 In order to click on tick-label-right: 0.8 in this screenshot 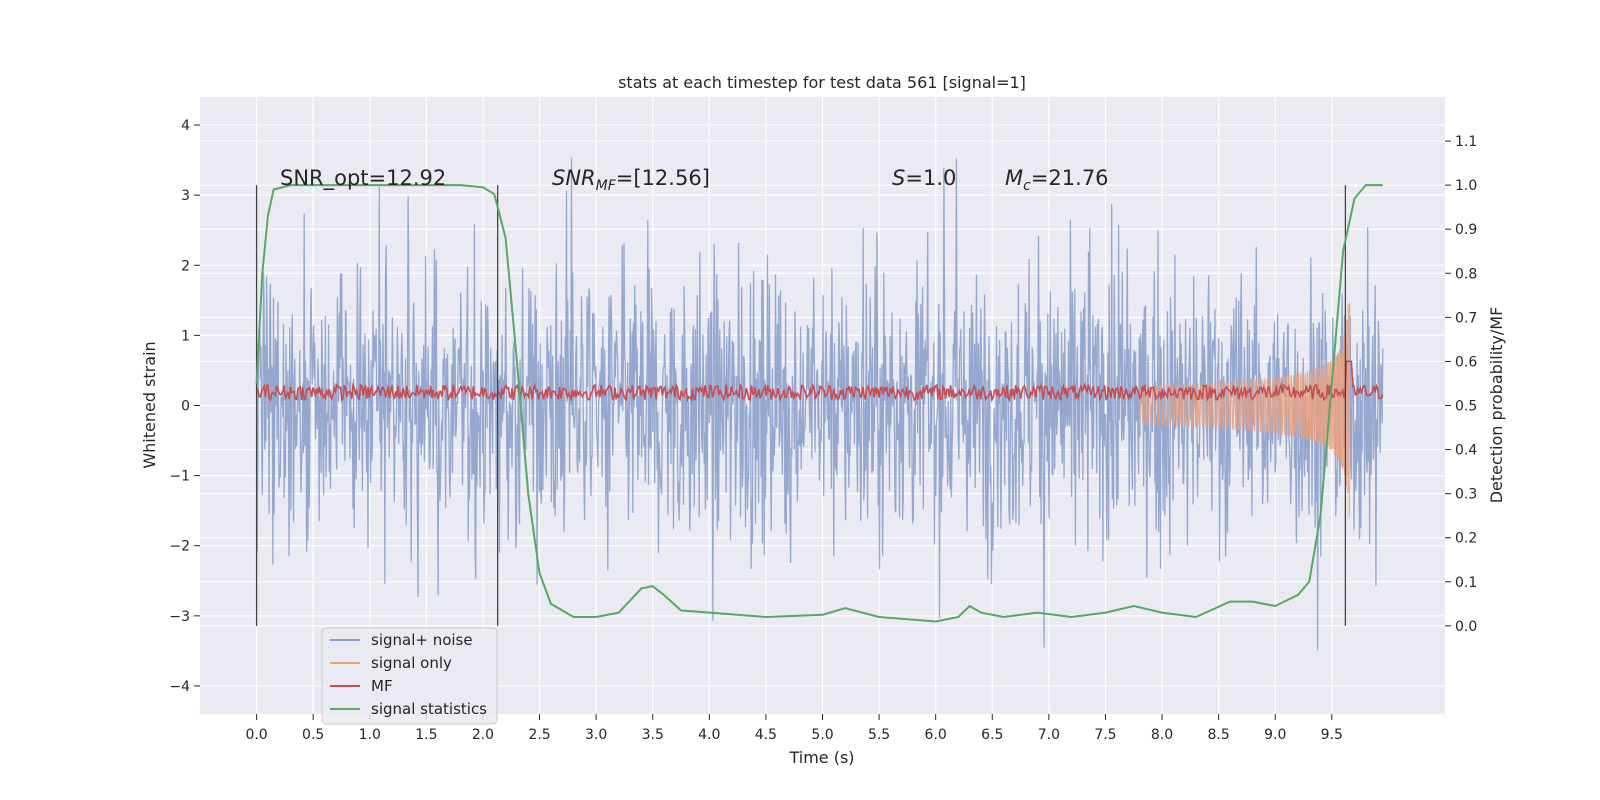, I will do `click(1466, 274)`.